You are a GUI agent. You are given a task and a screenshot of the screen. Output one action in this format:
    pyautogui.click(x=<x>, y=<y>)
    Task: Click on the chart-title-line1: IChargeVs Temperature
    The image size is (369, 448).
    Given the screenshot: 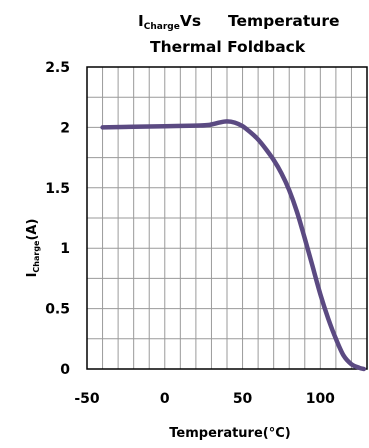 What is the action you would take?
    pyautogui.click(x=239, y=22)
    